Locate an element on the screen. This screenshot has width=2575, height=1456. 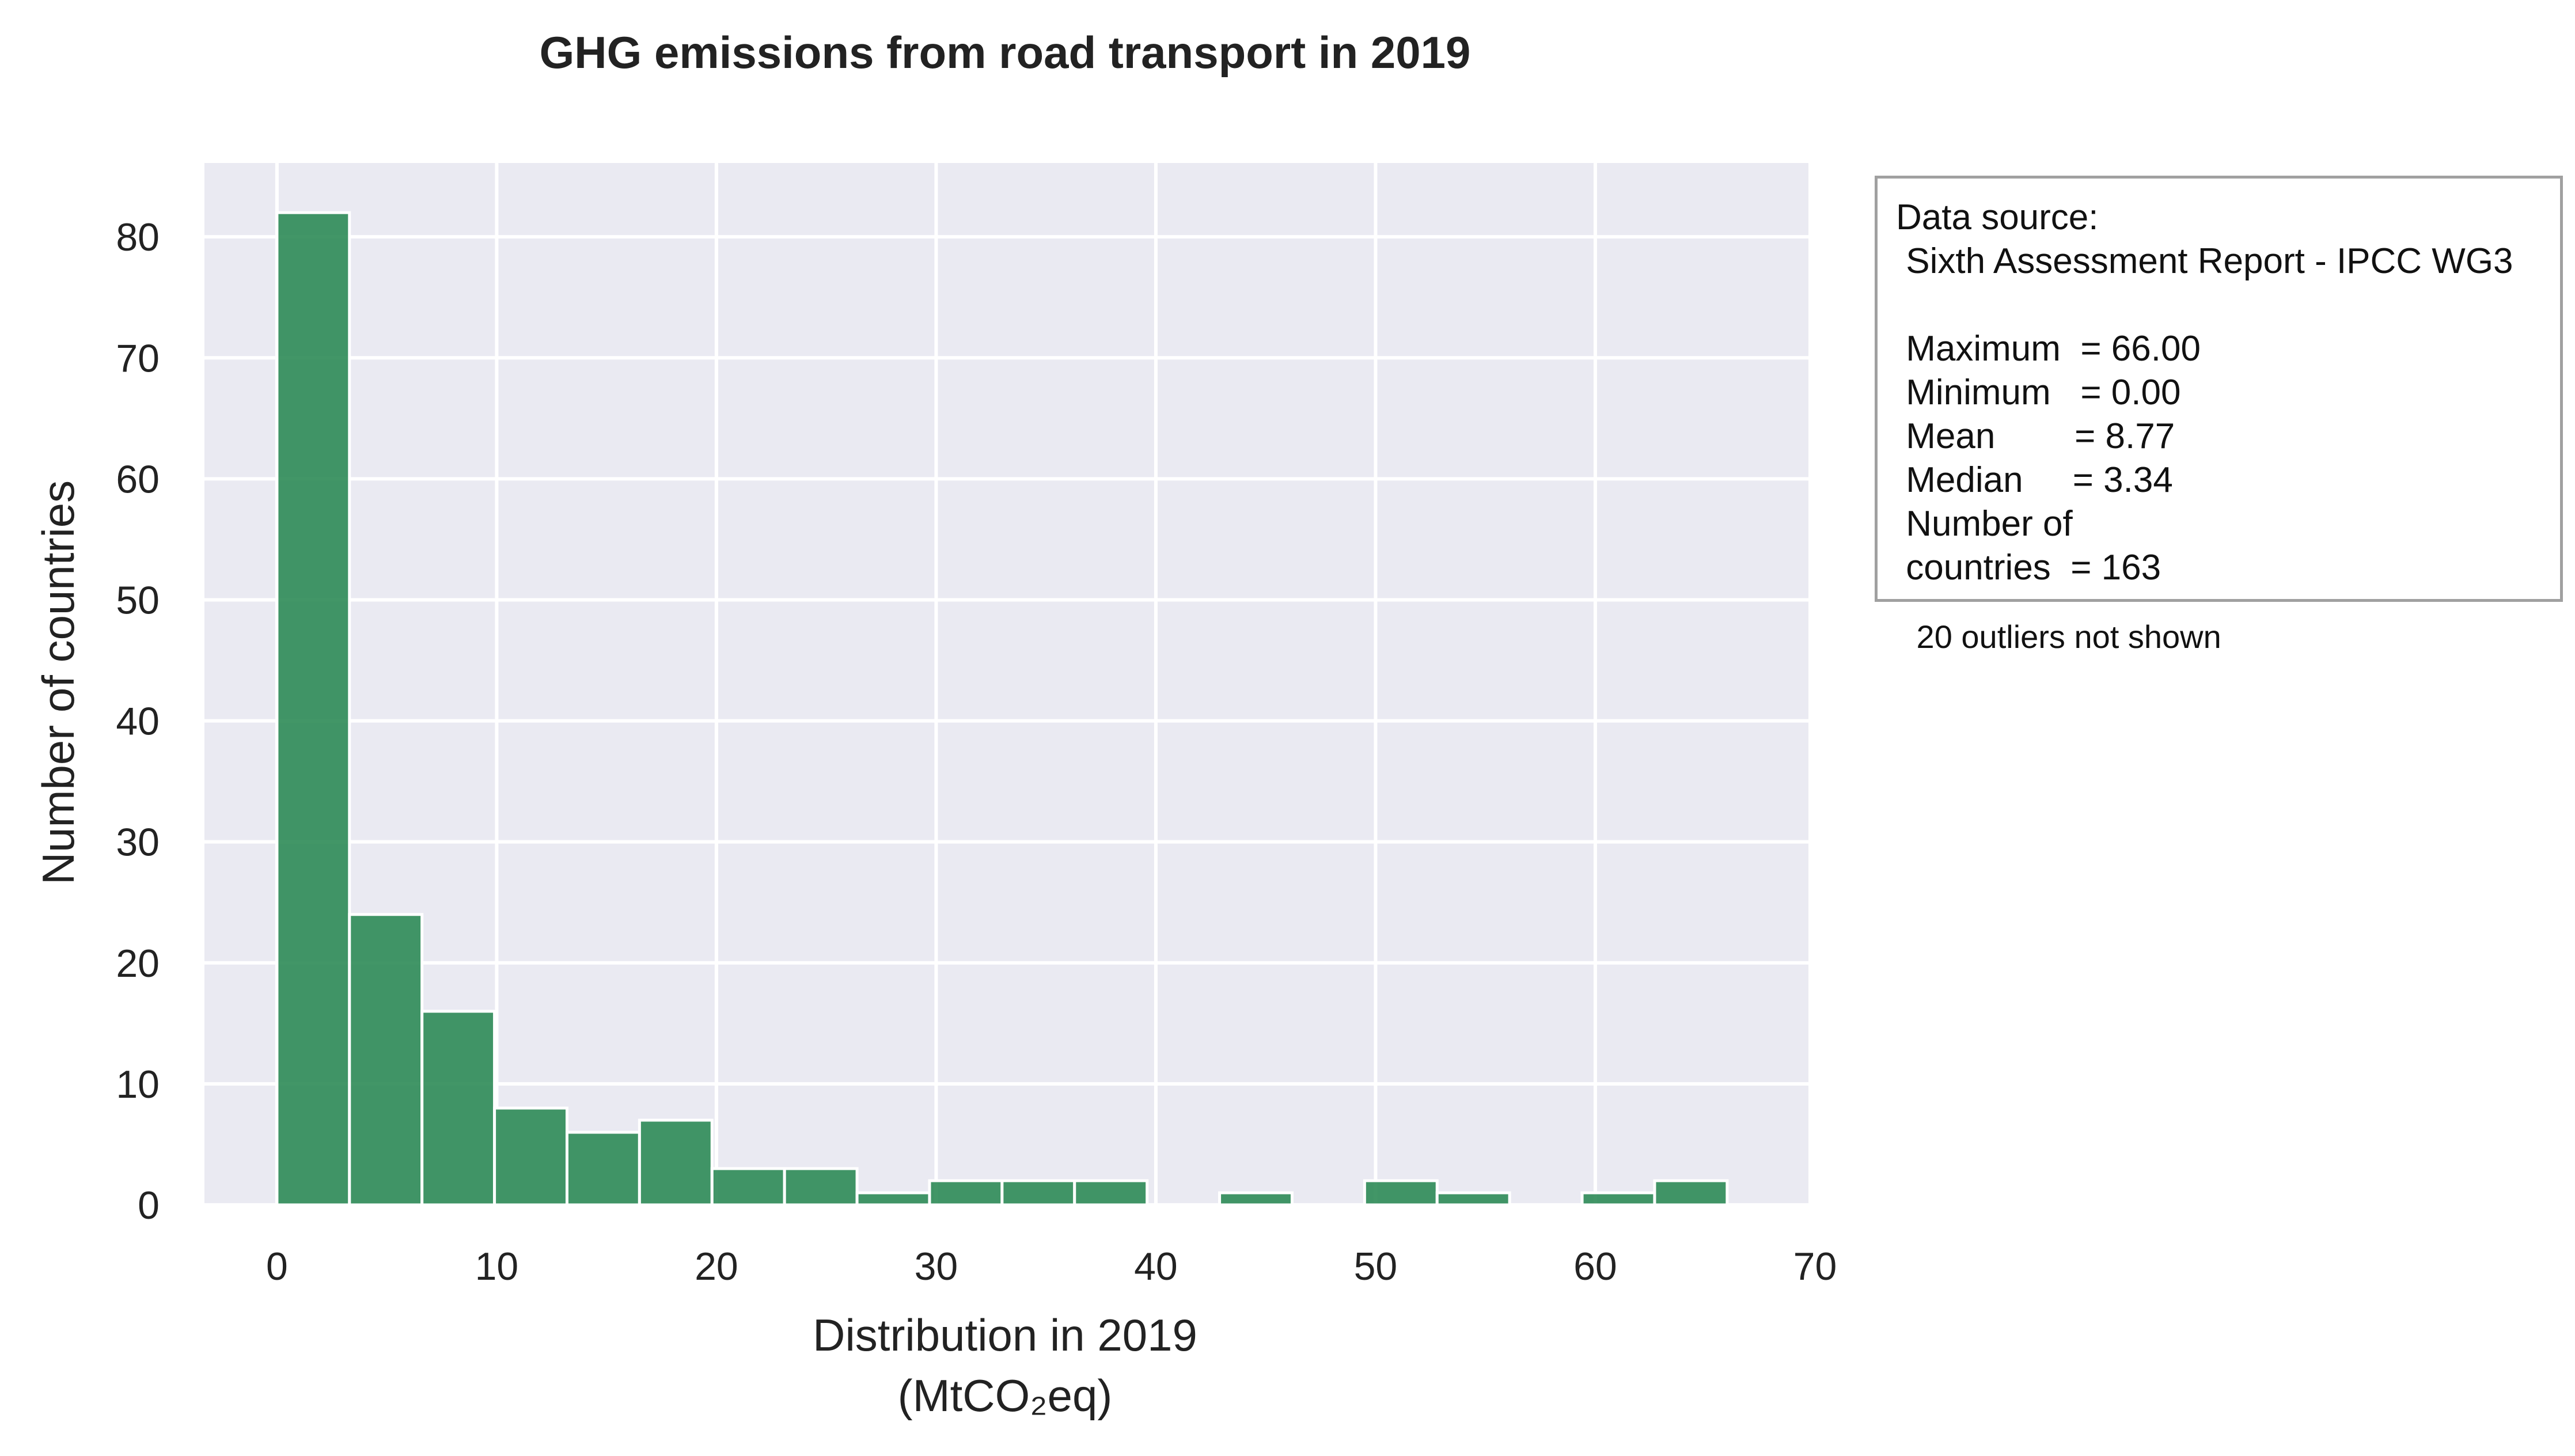
infobox-line: Median = 3.34 is located at coordinates (2034, 480).